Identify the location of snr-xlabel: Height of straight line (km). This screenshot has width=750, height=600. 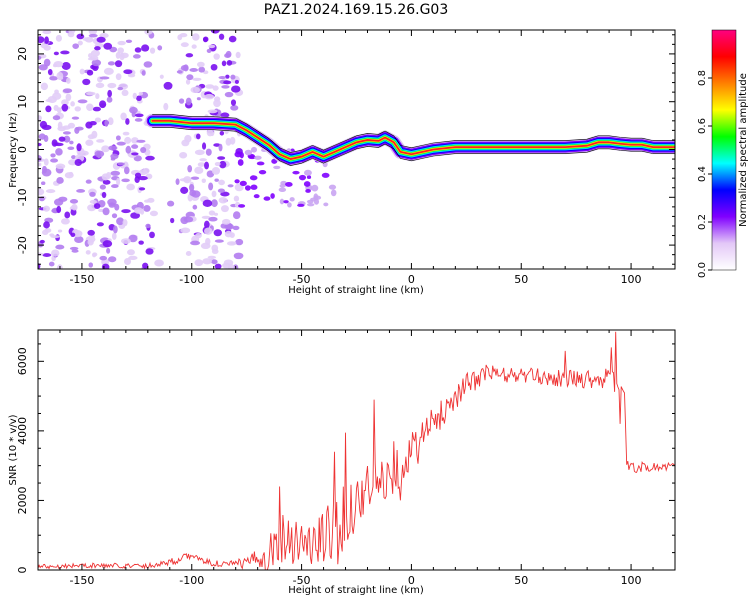
(356, 590).